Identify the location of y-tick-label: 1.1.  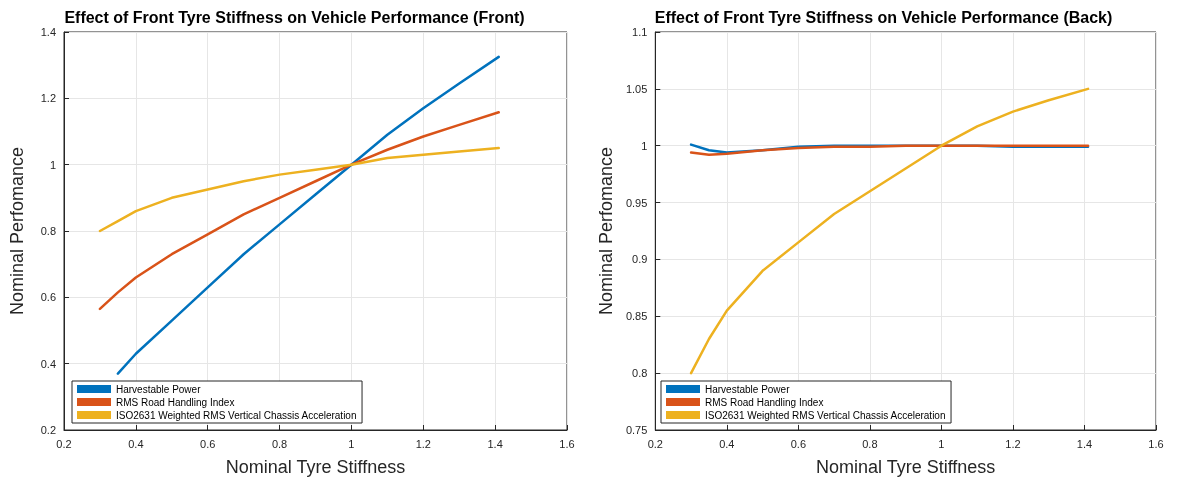
(640, 32).